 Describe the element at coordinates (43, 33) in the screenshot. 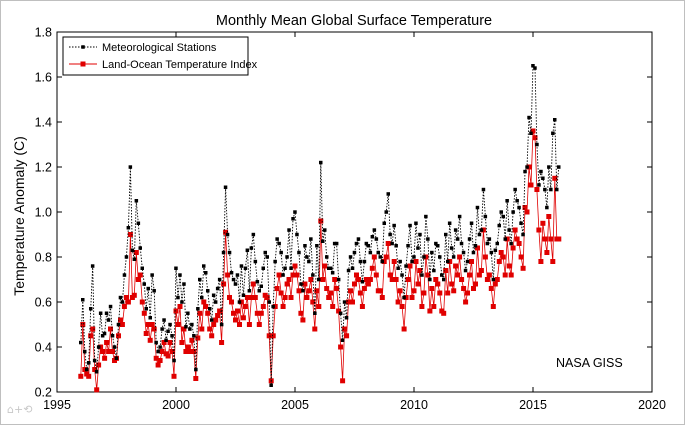

I see `y-tick-label: 1.8` at that location.